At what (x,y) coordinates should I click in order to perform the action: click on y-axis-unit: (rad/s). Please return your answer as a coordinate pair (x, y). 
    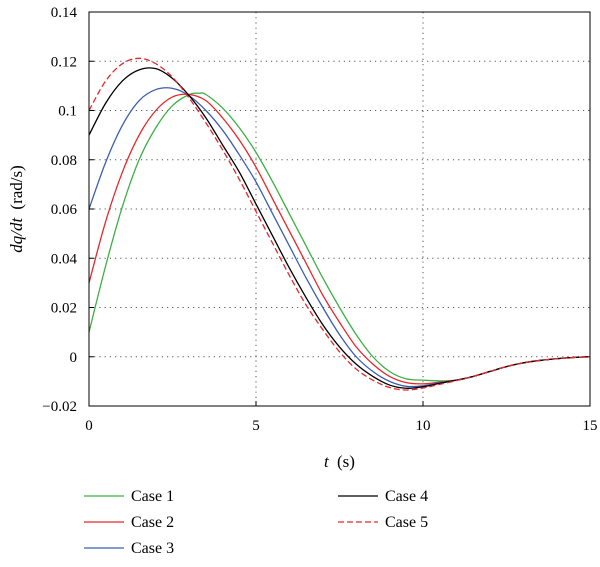
    Looking at the image, I should click on (16, 187).